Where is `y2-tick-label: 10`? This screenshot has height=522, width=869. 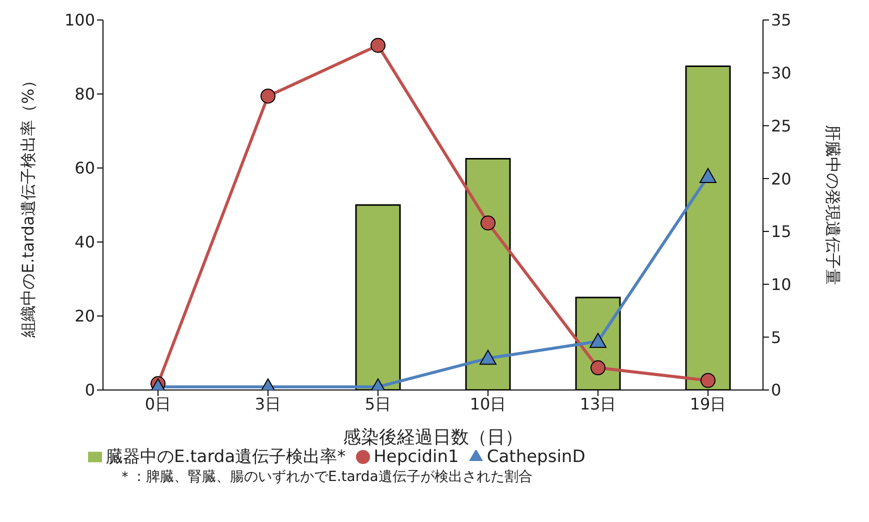
y2-tick-label: 10 is located at coordinates (781, 284).